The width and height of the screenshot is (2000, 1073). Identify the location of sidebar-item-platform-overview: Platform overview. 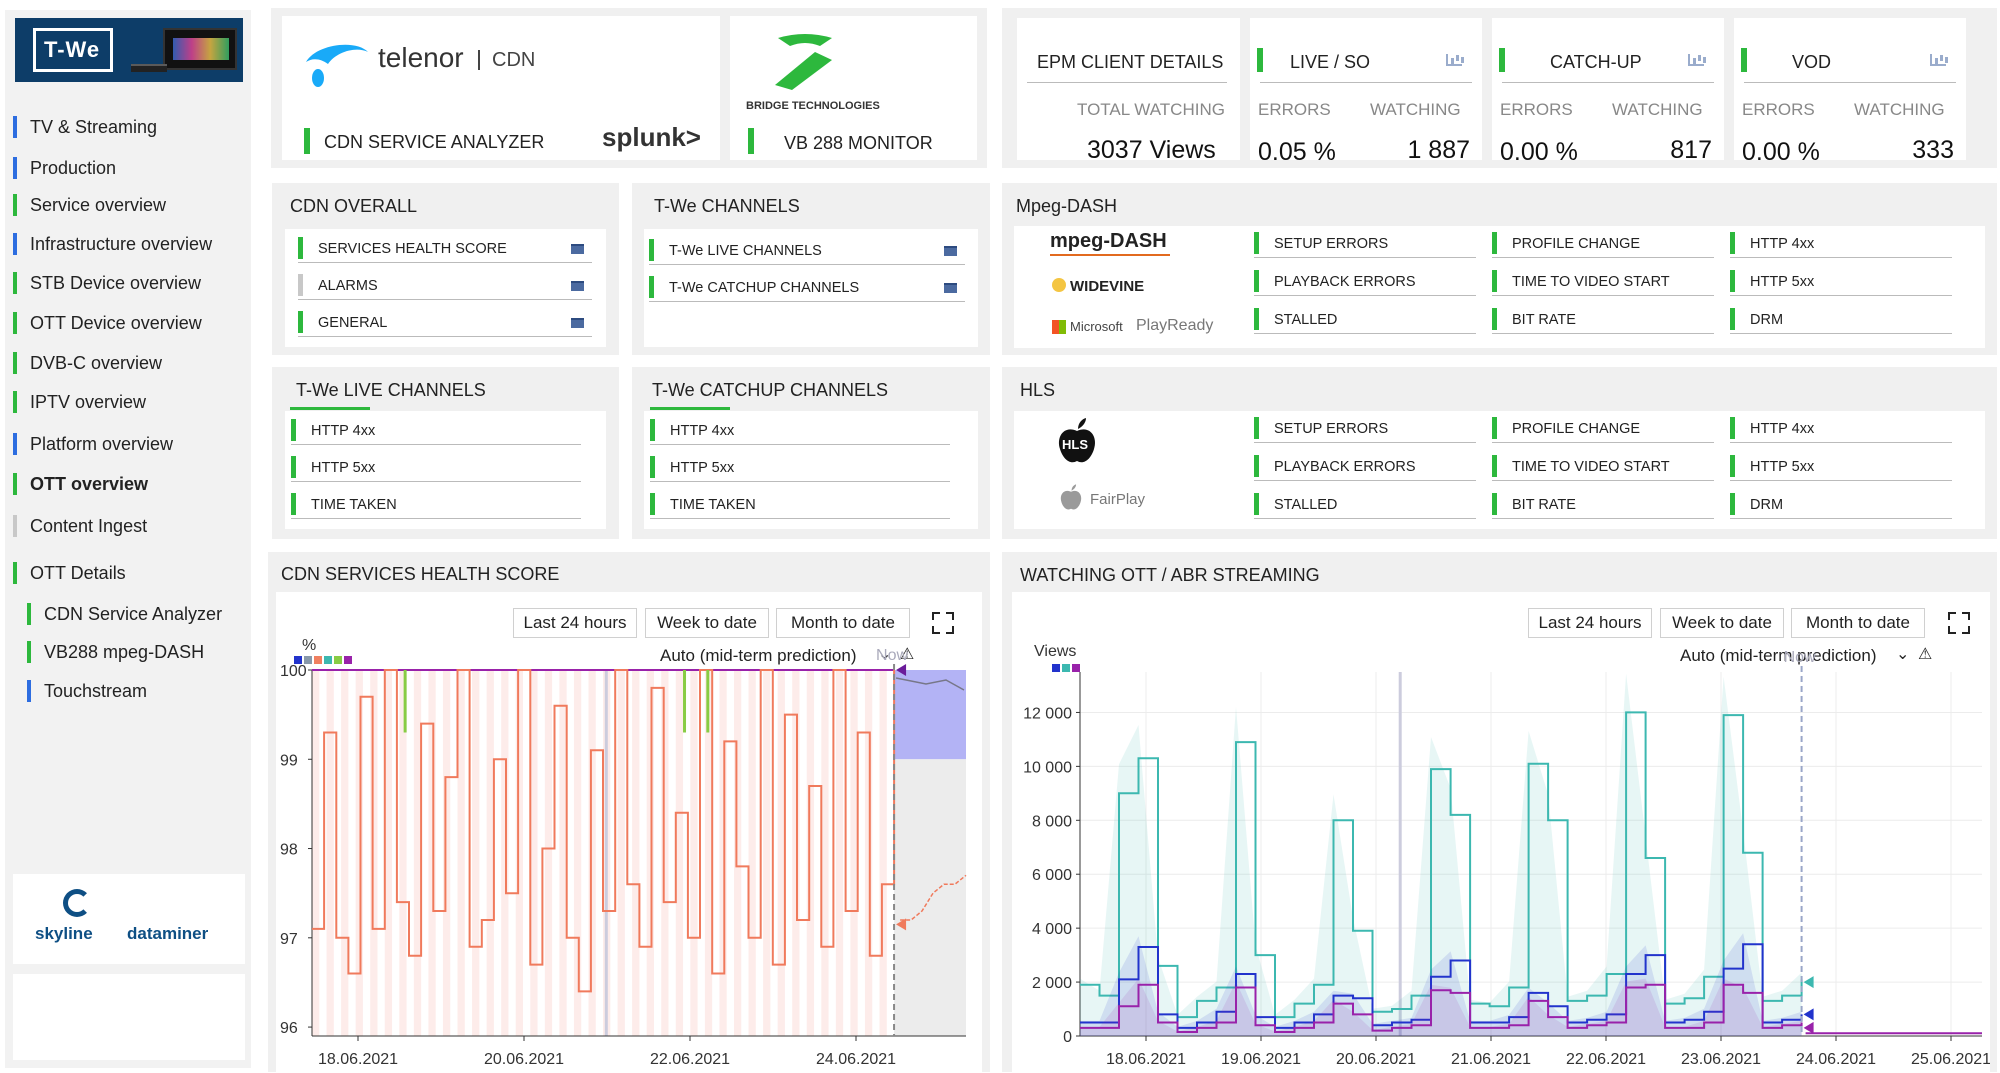
(93, 444).